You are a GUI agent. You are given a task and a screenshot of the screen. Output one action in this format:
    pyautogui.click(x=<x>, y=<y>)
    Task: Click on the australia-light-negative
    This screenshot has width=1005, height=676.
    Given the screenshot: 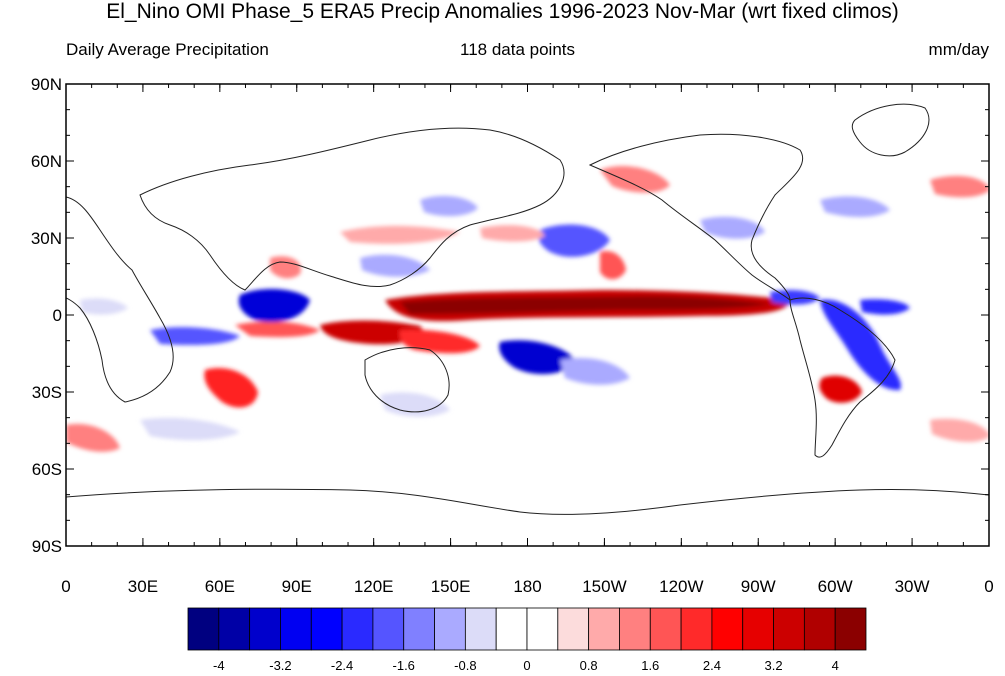 What is the action you would take?
    pyautogui.click(x=415, y=404)
    